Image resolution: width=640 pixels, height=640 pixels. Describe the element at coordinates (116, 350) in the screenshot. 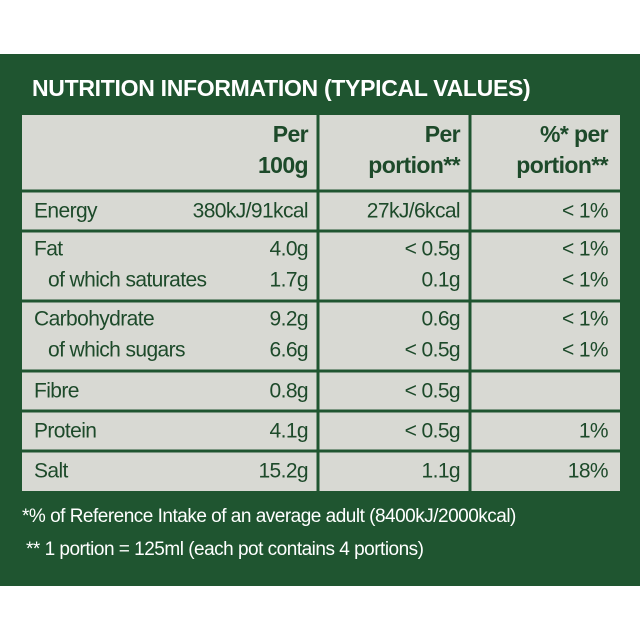

I see `row-label: of which sugars` at that location.